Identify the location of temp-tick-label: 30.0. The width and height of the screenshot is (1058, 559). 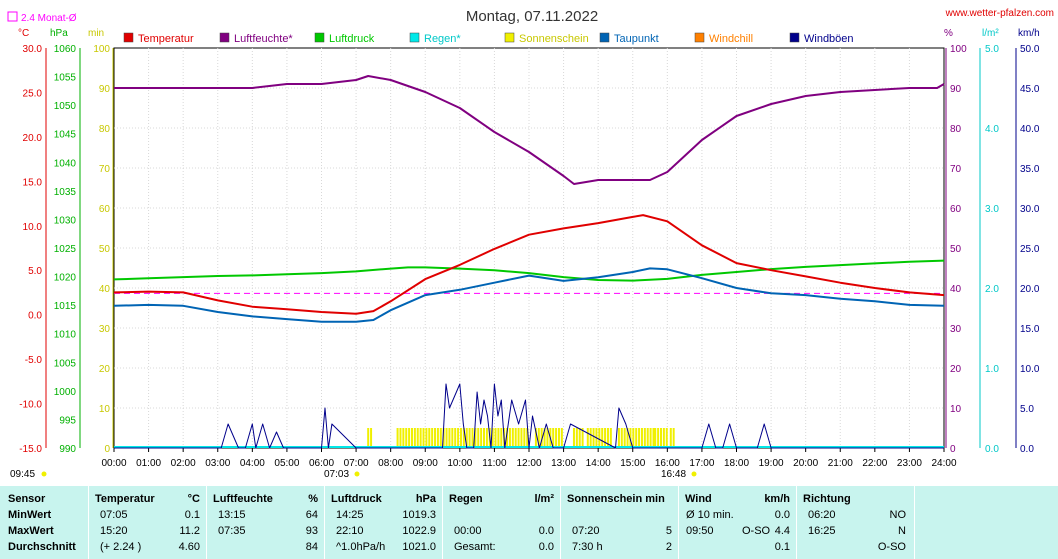
(33, 49).